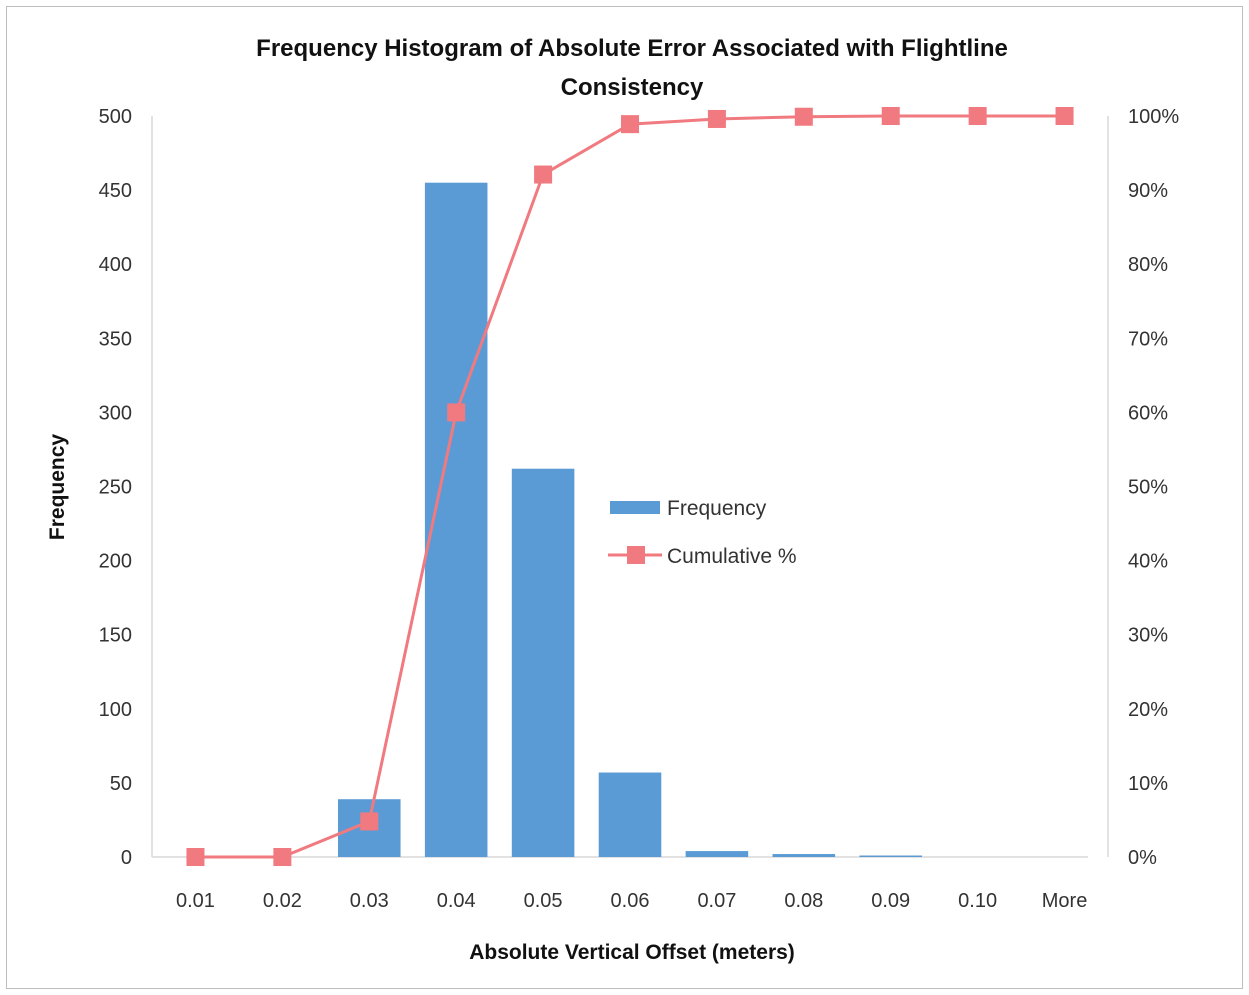  I want to click on x-tick-label: 0.01, so click(195, 901).